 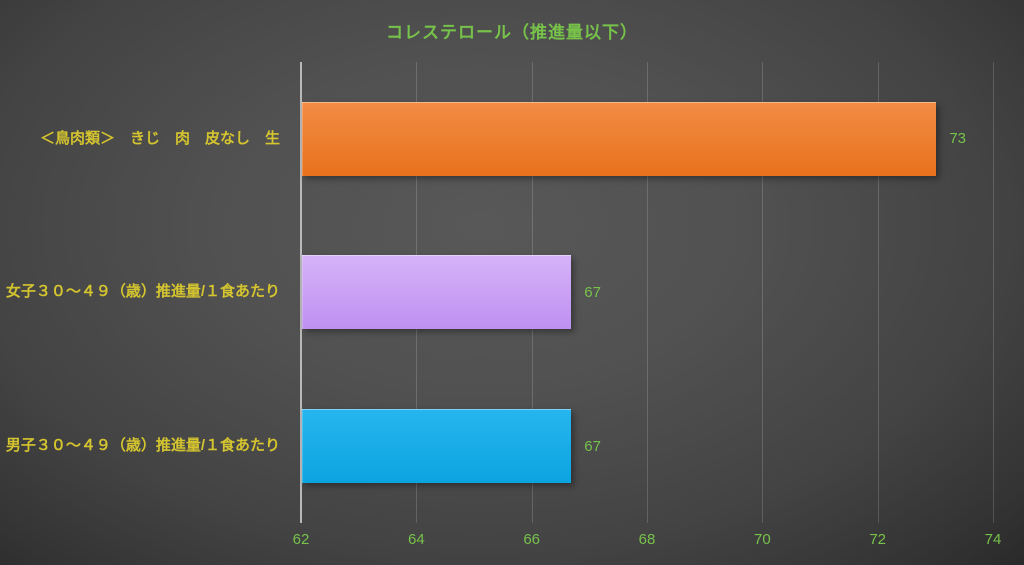 I want to click on bar-orange, so click(x=619, y=138).